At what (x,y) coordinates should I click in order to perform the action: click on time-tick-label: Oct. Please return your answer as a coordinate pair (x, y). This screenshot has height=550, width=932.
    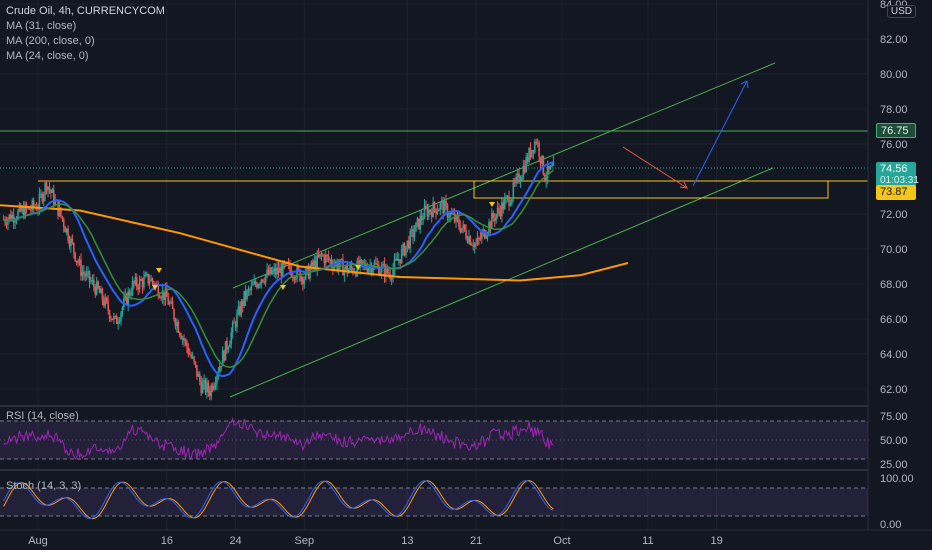
    Looking at the image, I should click on (561, 541).